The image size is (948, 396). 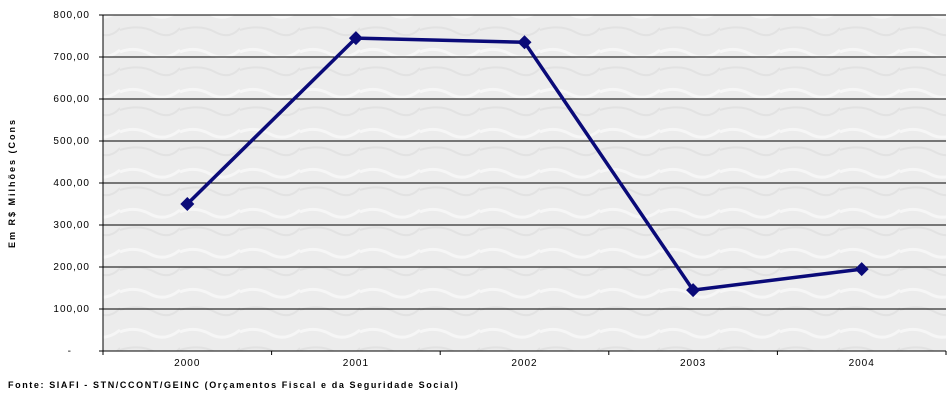 I want to click on y-tick-label: 700,00, so click(x=71, y=57).